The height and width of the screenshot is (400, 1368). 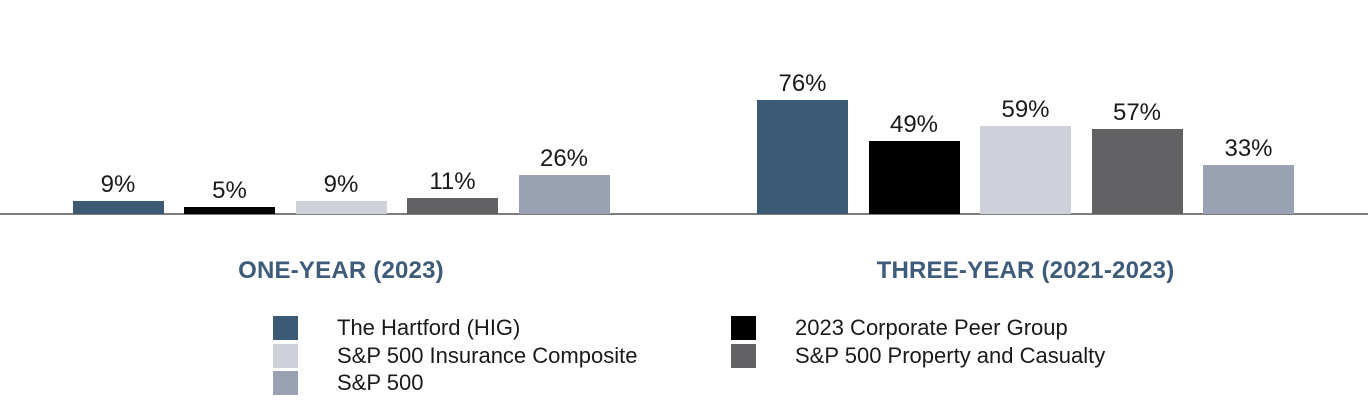 What do you see at coordinates (1248, 148) in the screenshot?
I see `bar-value-label: 33%` at bounding box center [1248, 148].